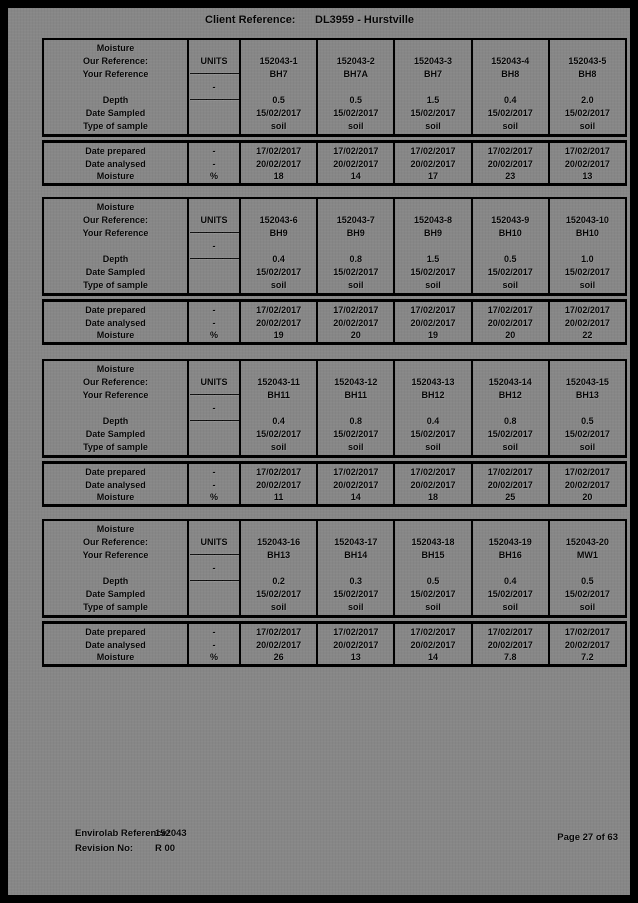 This screenshot has width=638, height=903. Describe the element at coordinates (509, 484) in the screenshot. I see `sample-column-4: 17/02/2017 20/02/2017 25` at that location.